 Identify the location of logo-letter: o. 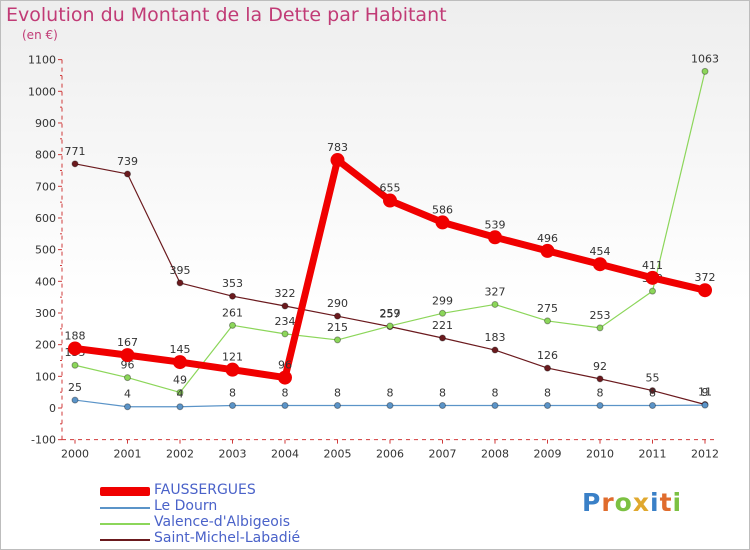
(623, 502).